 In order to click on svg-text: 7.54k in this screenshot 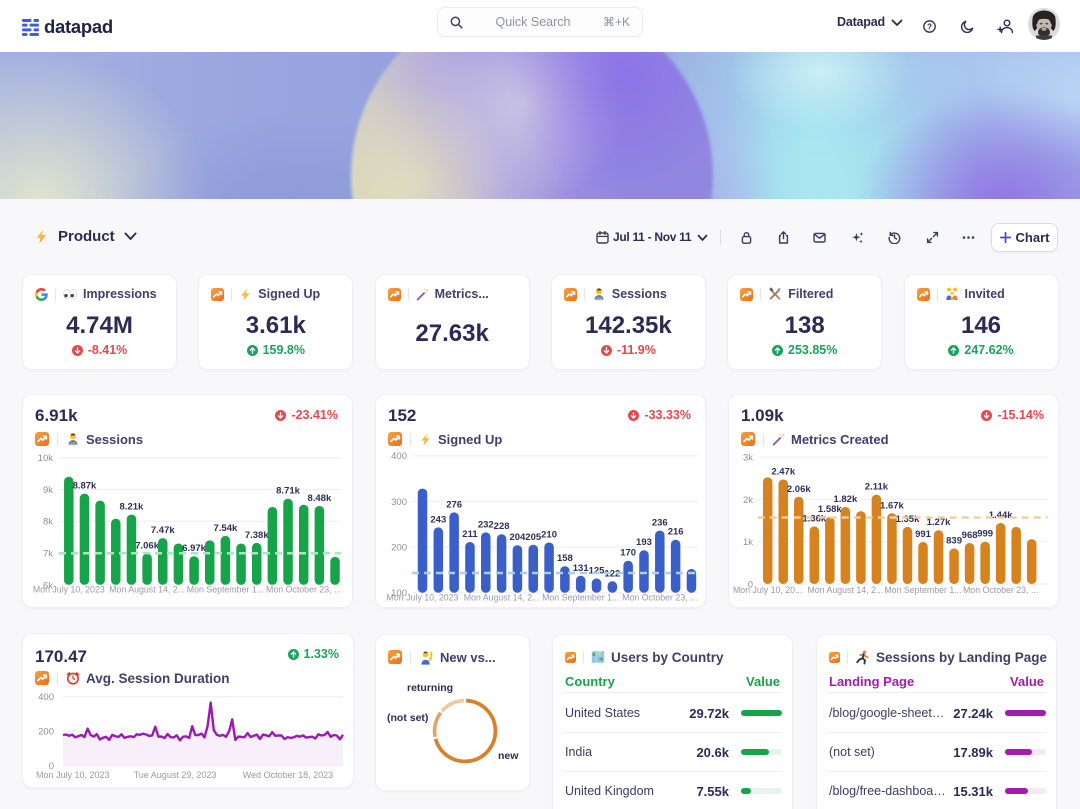, I will do `click(226, 528)`.